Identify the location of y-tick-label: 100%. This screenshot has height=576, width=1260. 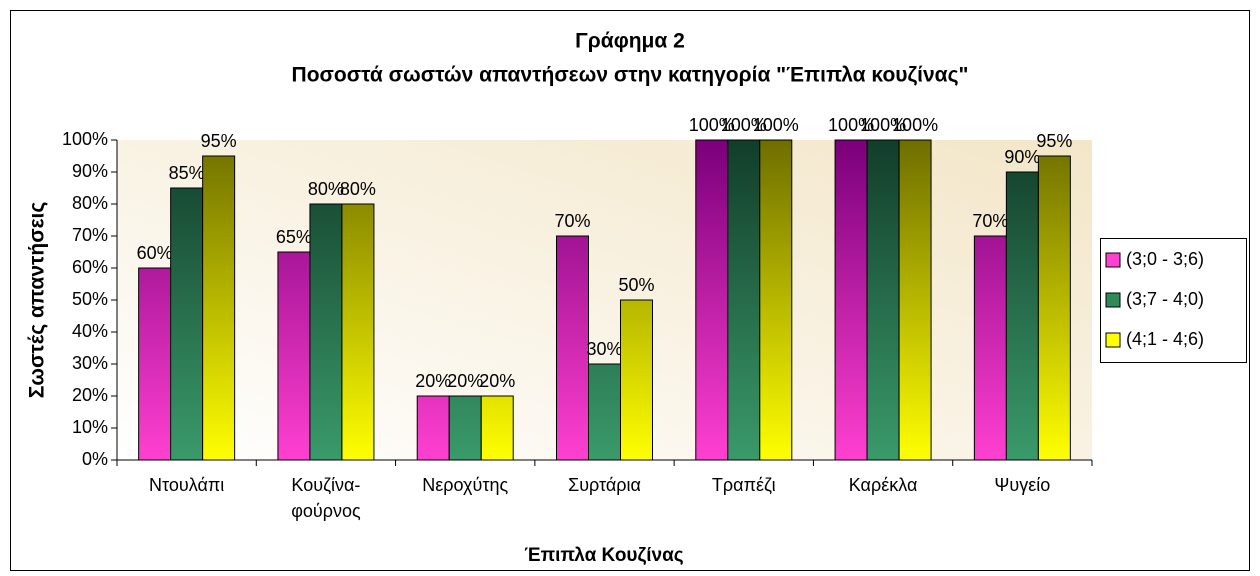
(85, 139).